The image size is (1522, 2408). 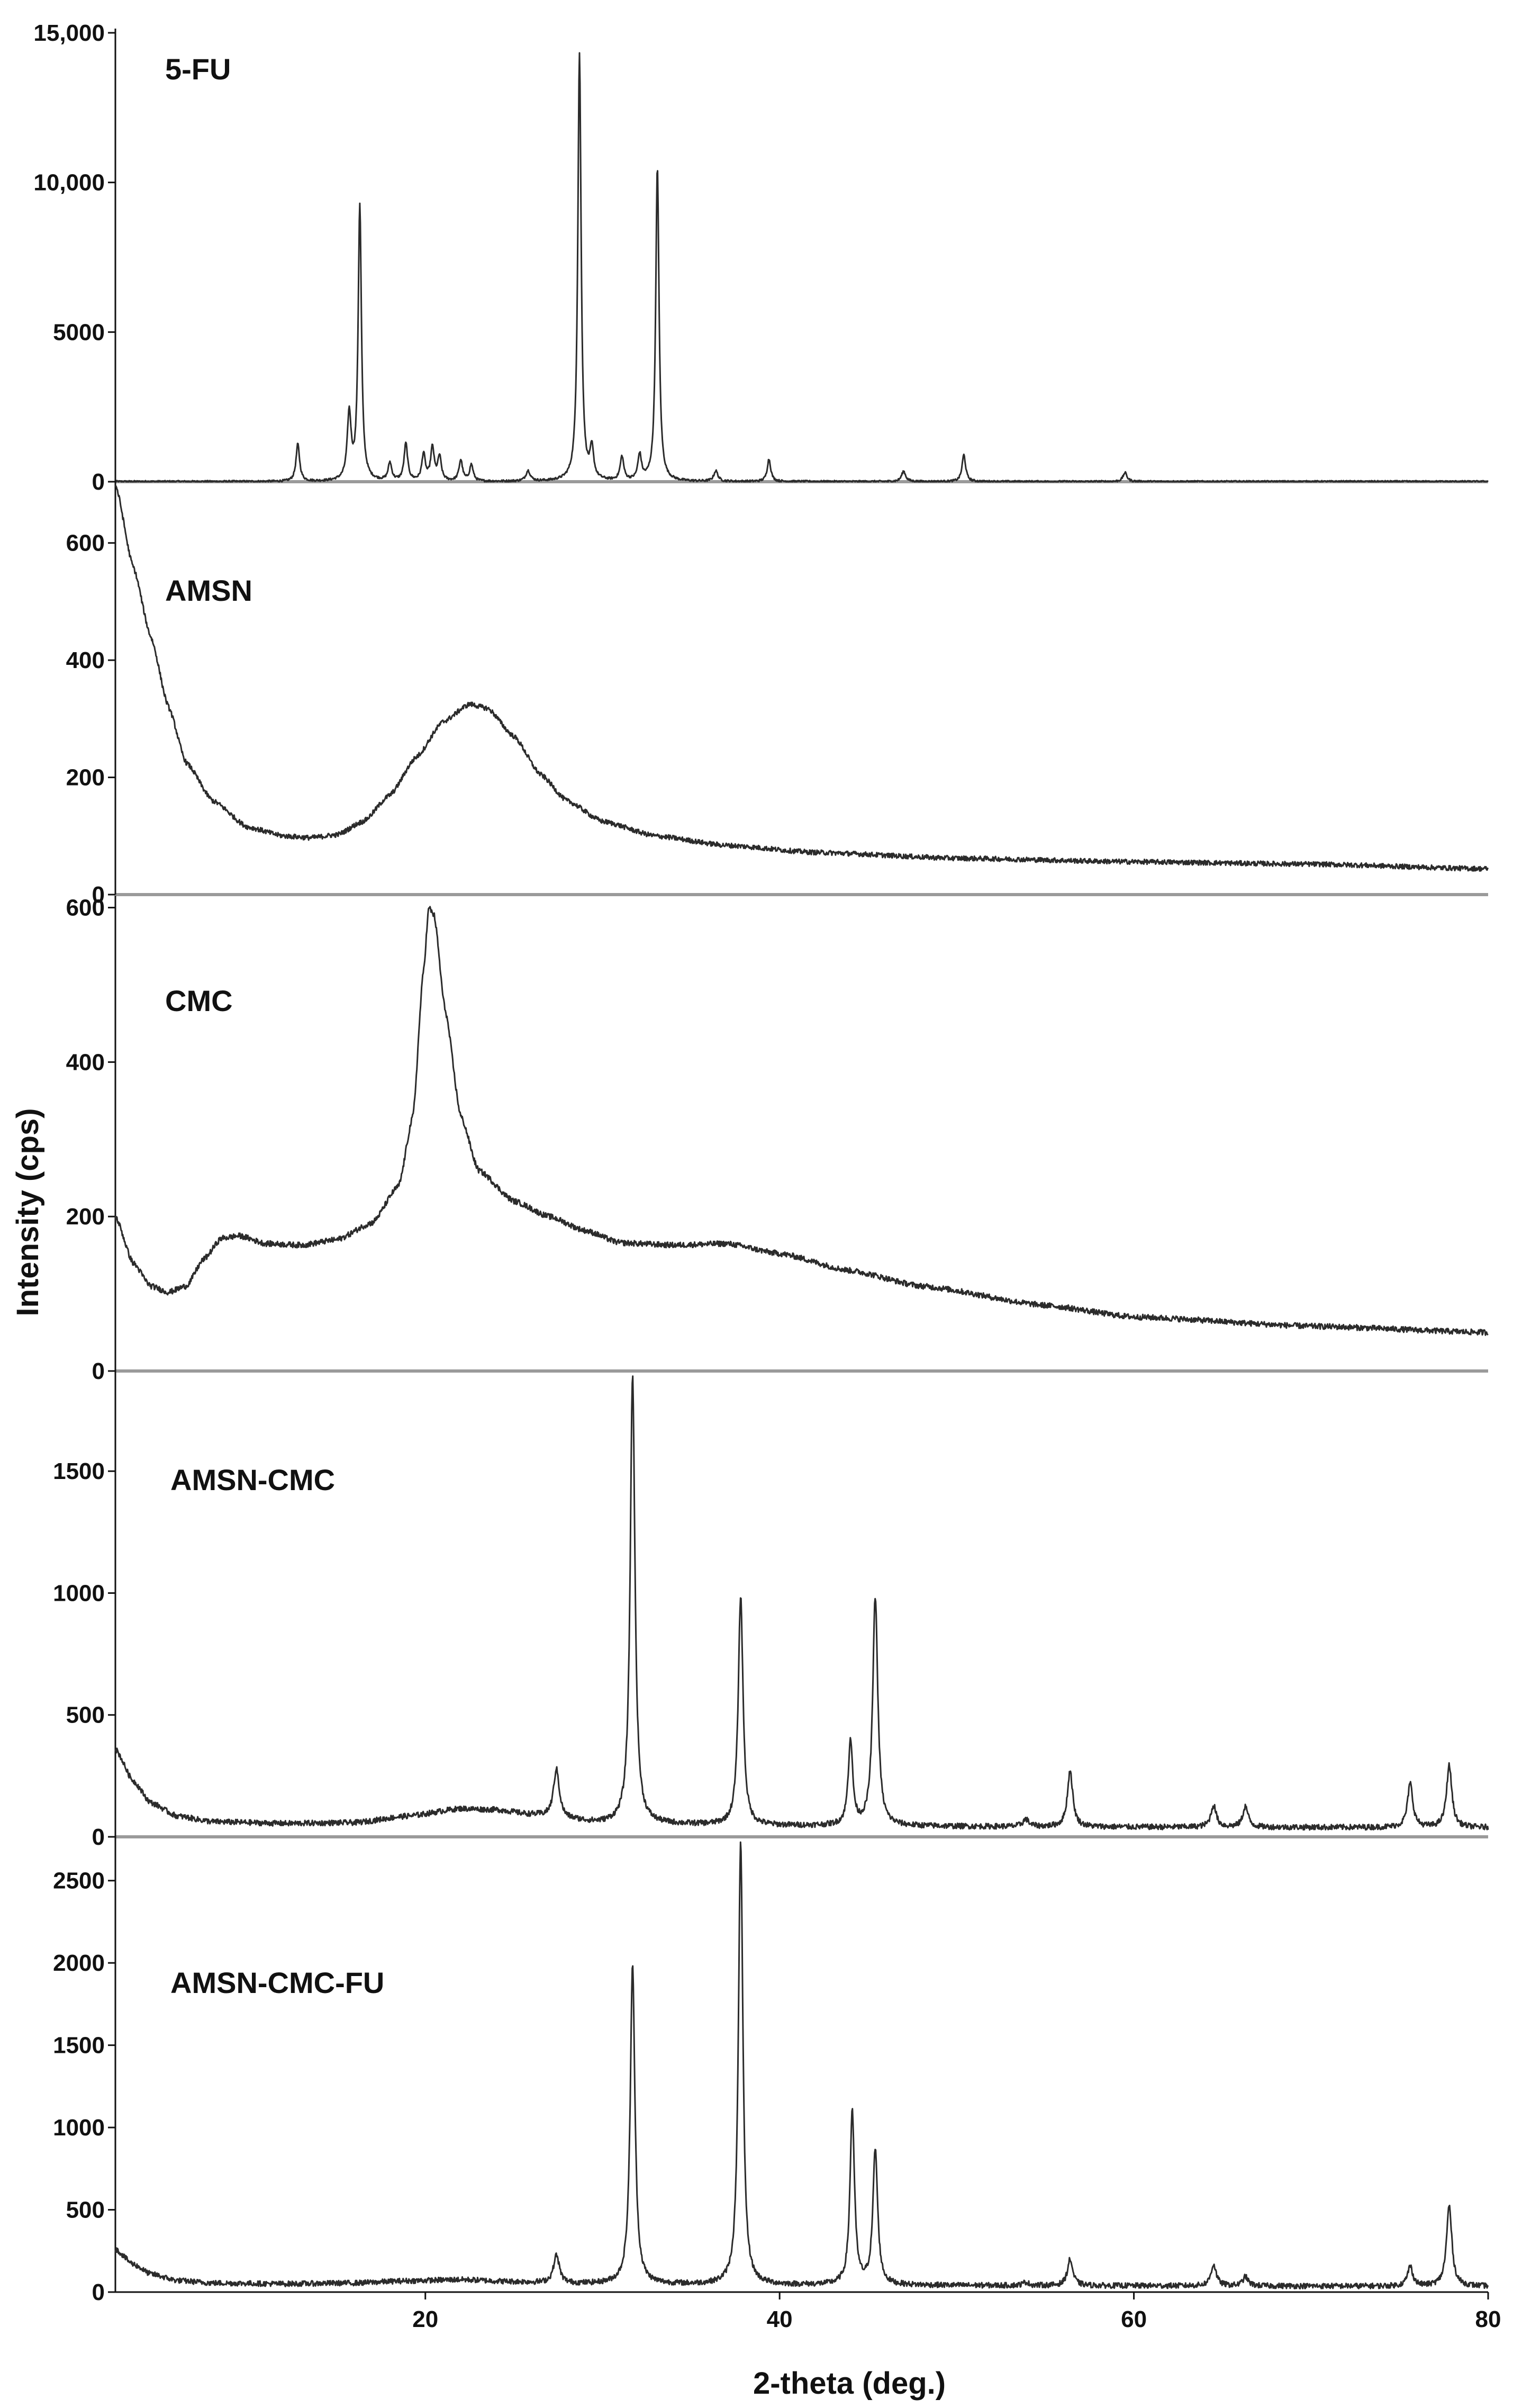 I want to click on x-tick-label: 40, so click(x=780, y=2319).